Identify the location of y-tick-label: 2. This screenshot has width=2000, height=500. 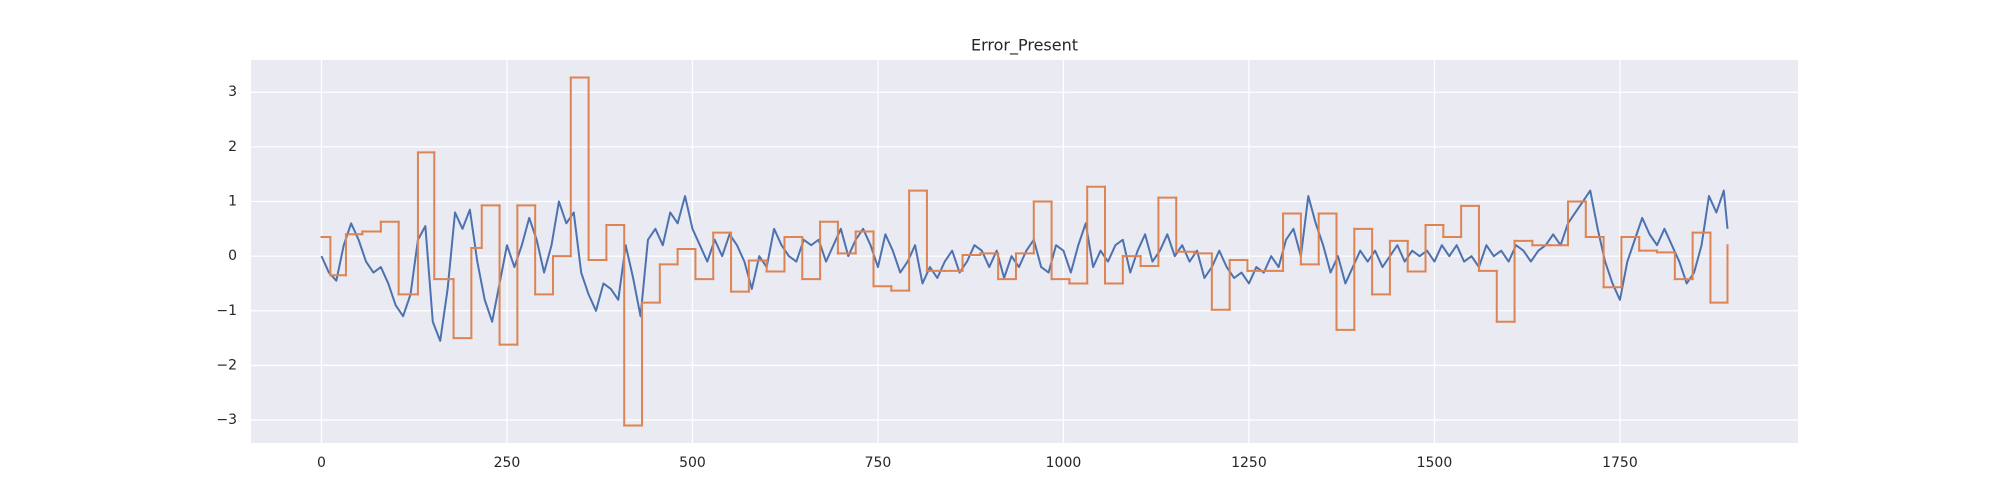
(232, 147).